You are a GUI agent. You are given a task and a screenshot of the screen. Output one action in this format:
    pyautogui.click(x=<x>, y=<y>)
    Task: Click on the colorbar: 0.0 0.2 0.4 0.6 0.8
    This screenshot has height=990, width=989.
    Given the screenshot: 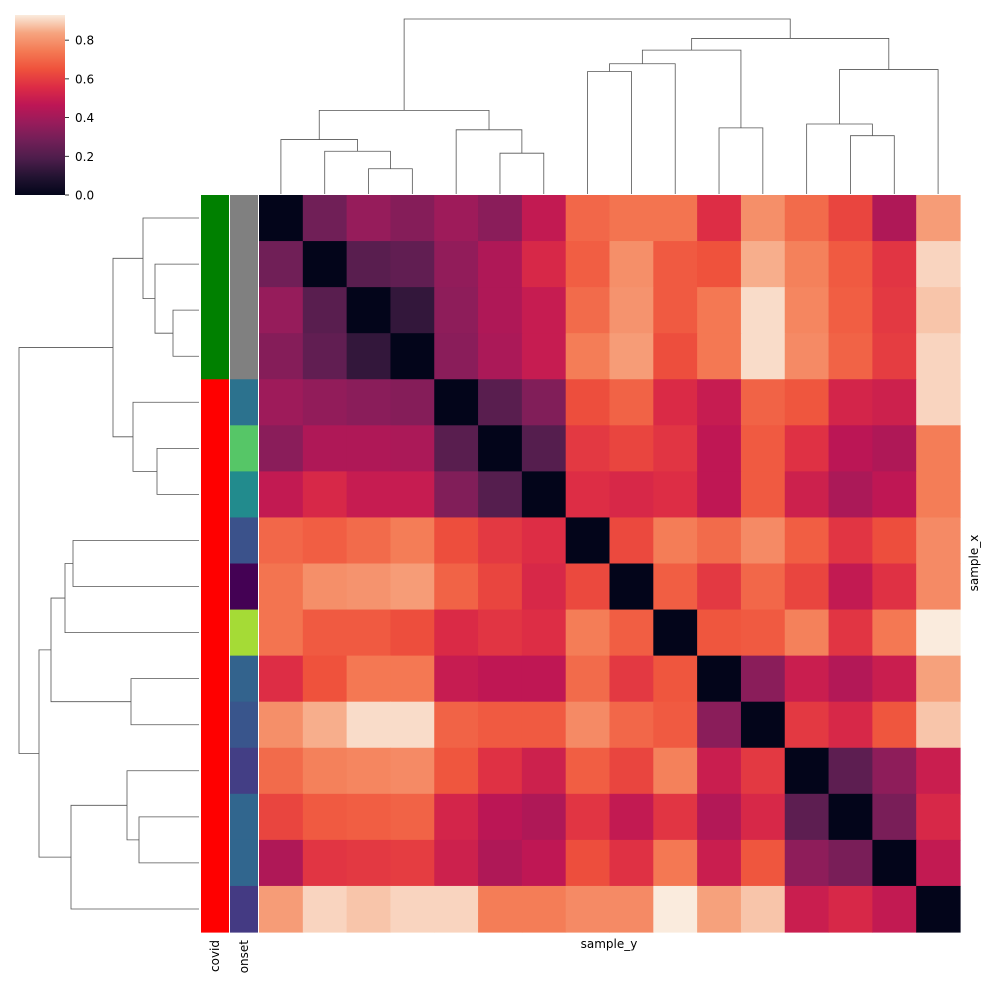 What is the action you would take?
    pyautogui.click(x=54, y=109)
    